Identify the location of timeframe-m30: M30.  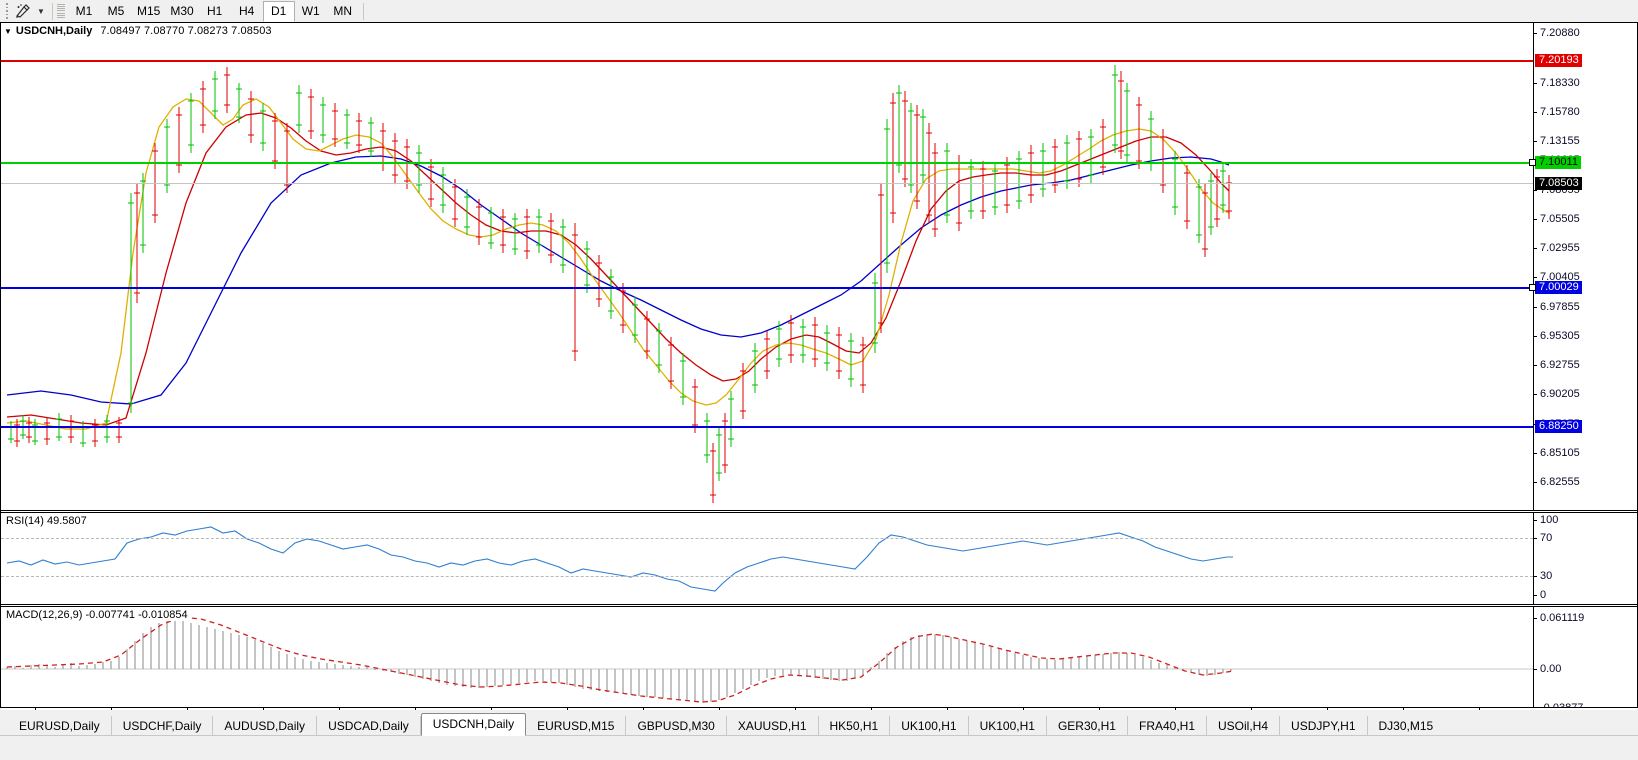
(182, 11).